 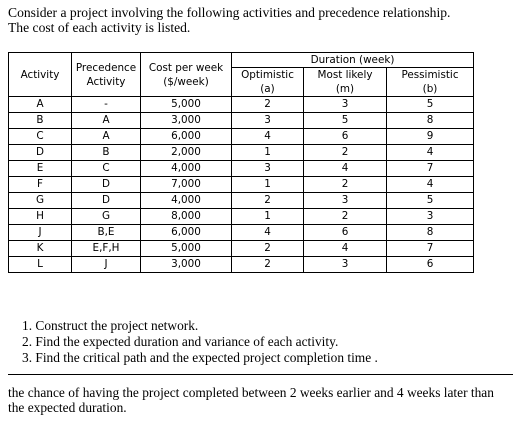 I want to click on table-row: E C 4,000 3 4 7, so click(x=241, y=168).